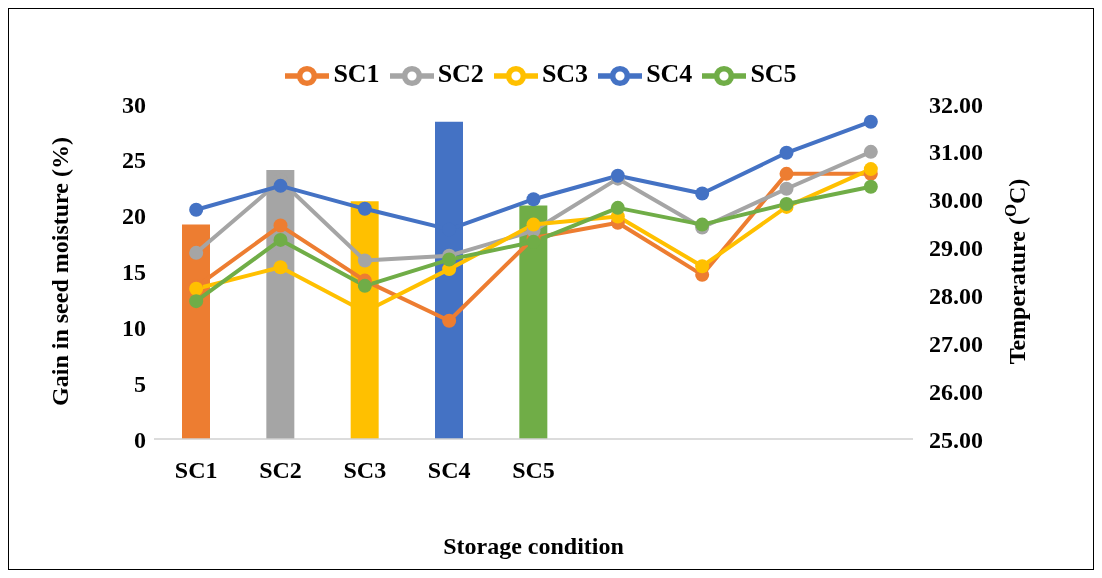  Describe the element at coordinates (956, 439) in the screenshot. I see `y2-tick-label: 25.00` at that location.